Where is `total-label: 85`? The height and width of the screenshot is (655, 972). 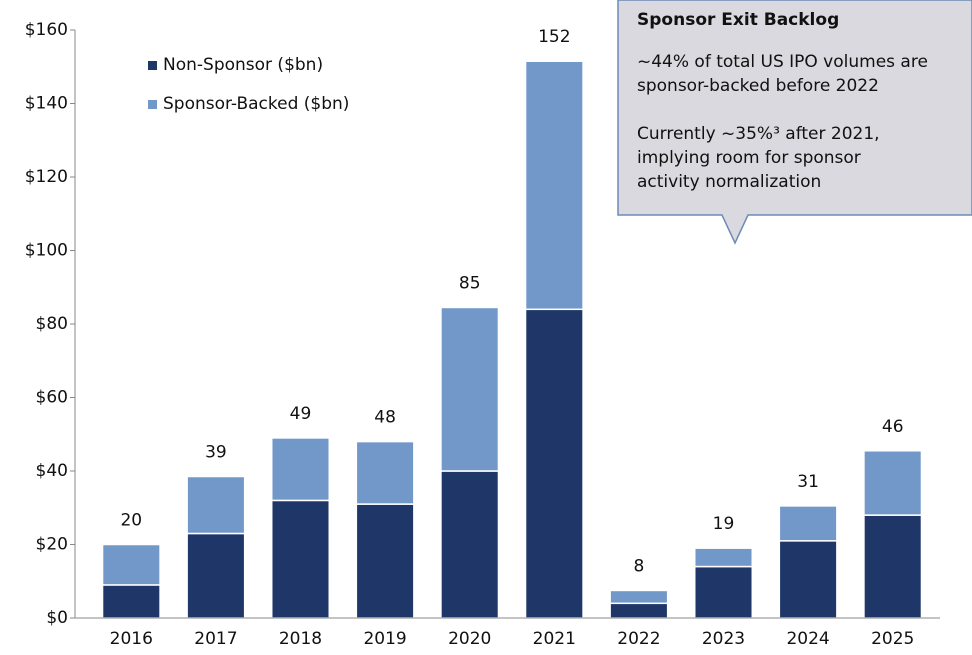
total-label: 85 is located at coordinates (470, 283).